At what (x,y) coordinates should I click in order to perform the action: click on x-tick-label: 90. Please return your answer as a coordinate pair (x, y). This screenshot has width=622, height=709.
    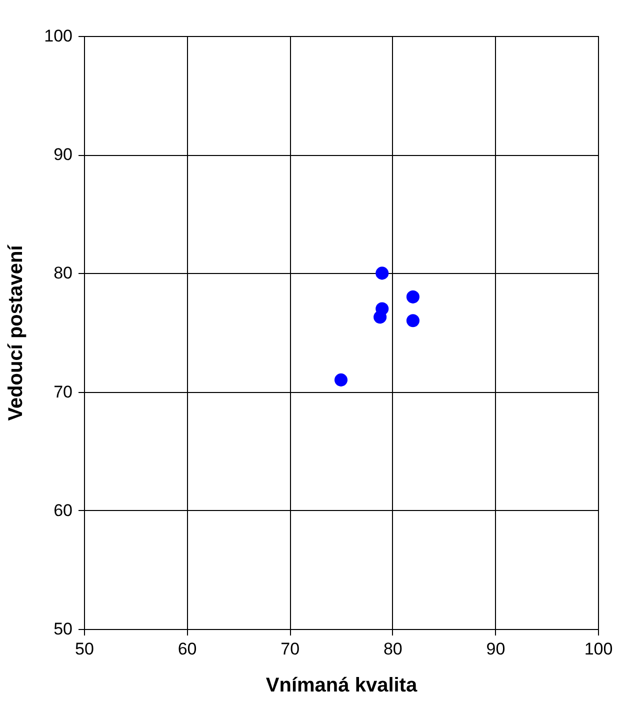
    Looking at the image, I should click on (496, 649).